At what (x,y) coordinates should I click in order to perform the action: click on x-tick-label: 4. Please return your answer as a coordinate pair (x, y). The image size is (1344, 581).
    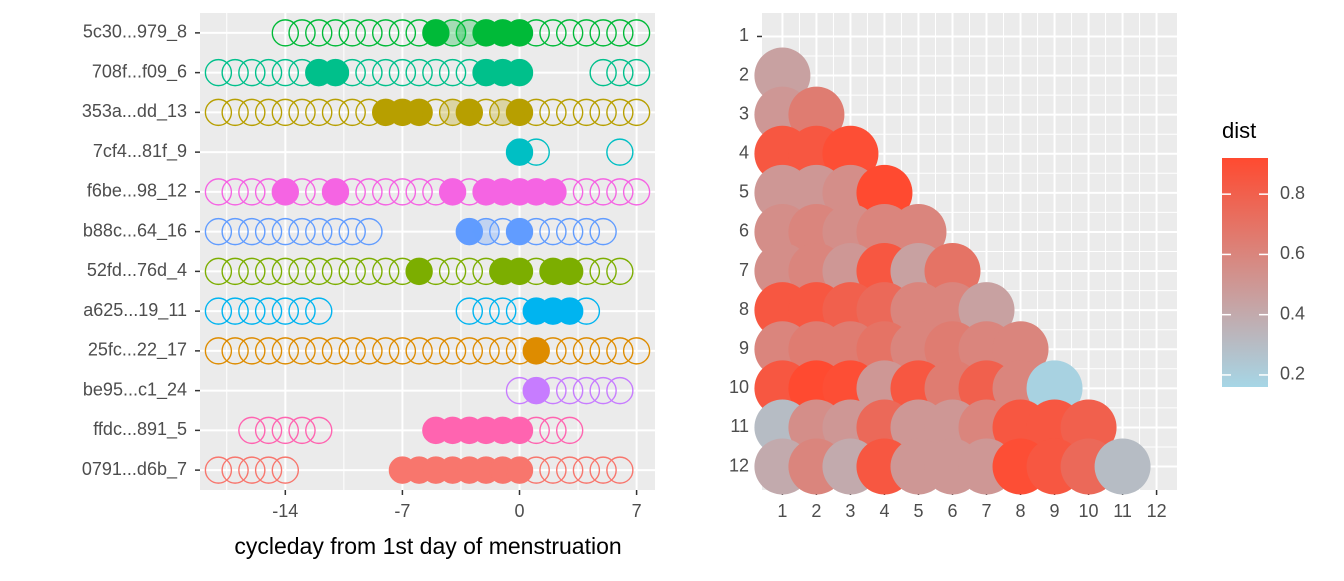
    Looking at the image, I should click on (884, 511).